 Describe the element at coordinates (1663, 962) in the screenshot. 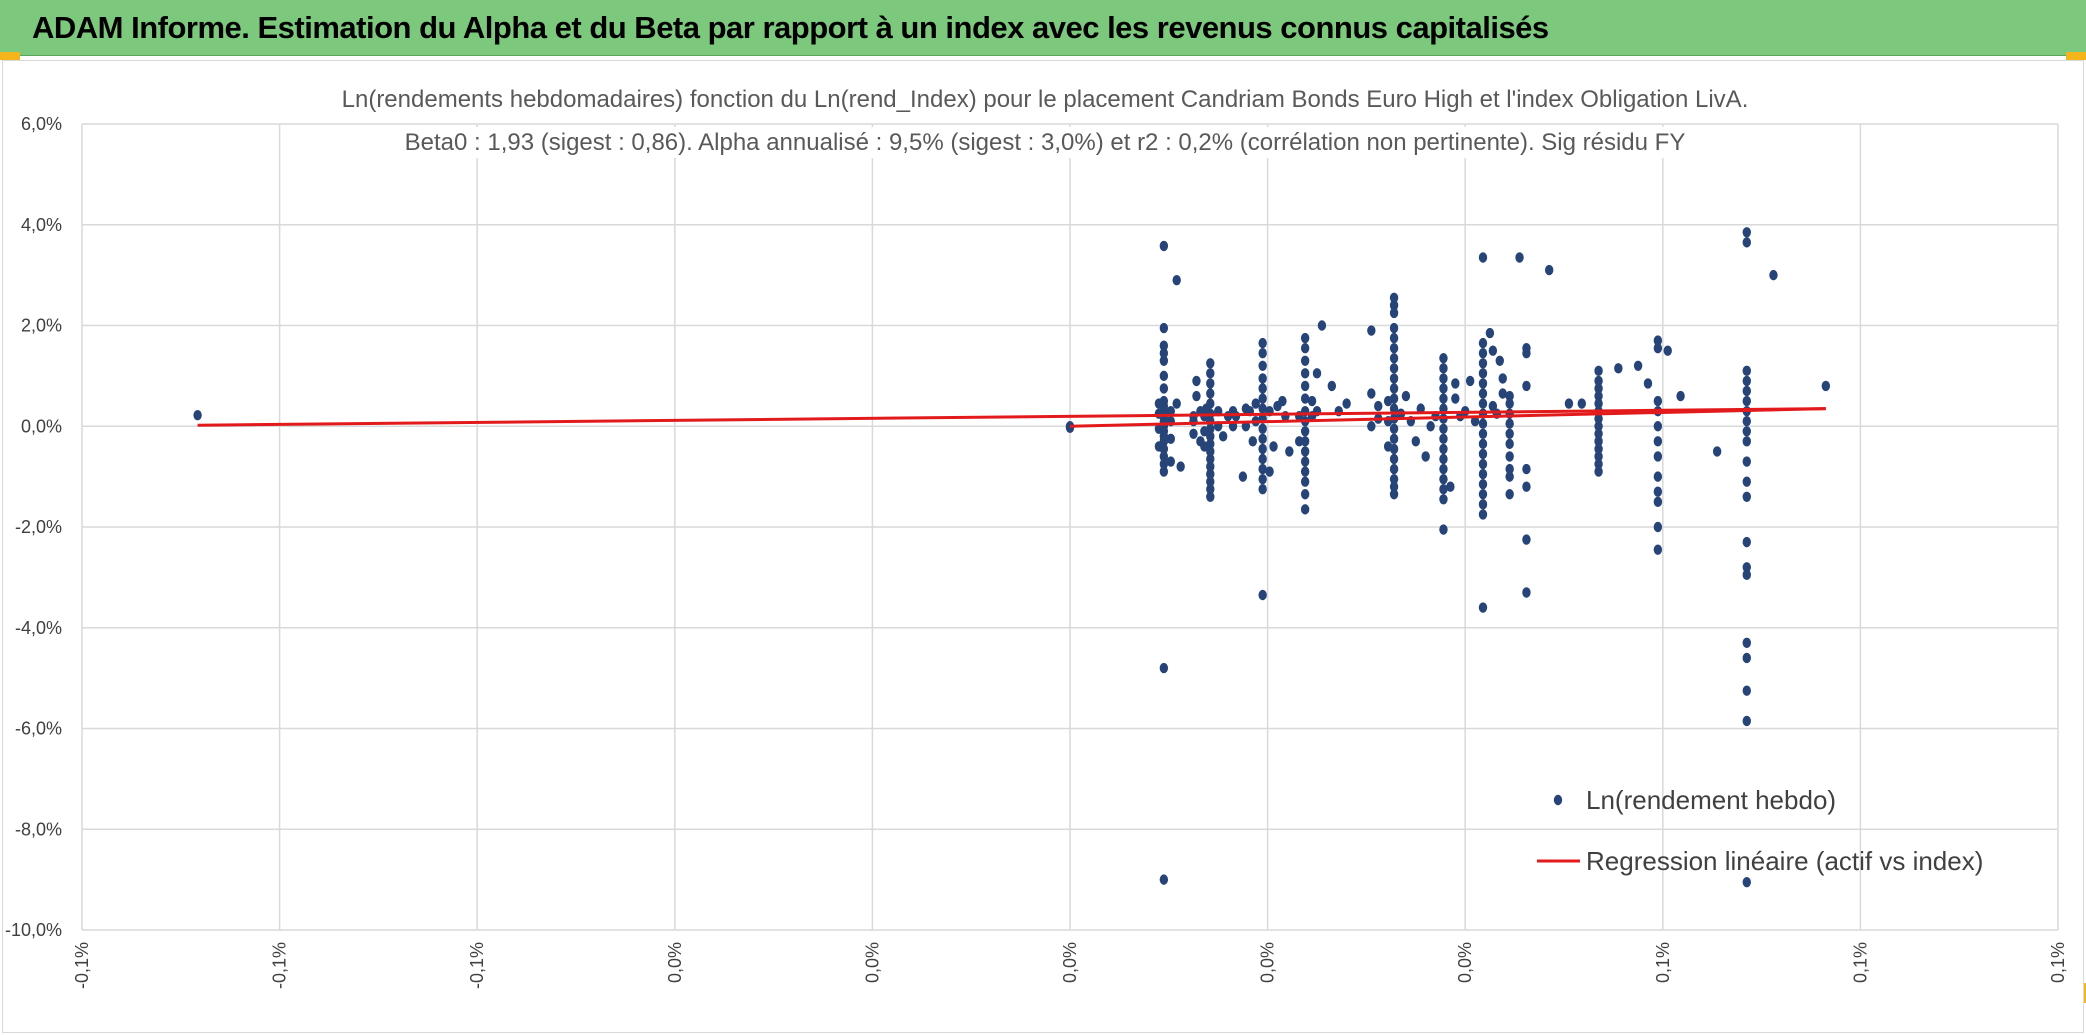

I see `x-tick-label: 0,1%` at that location.